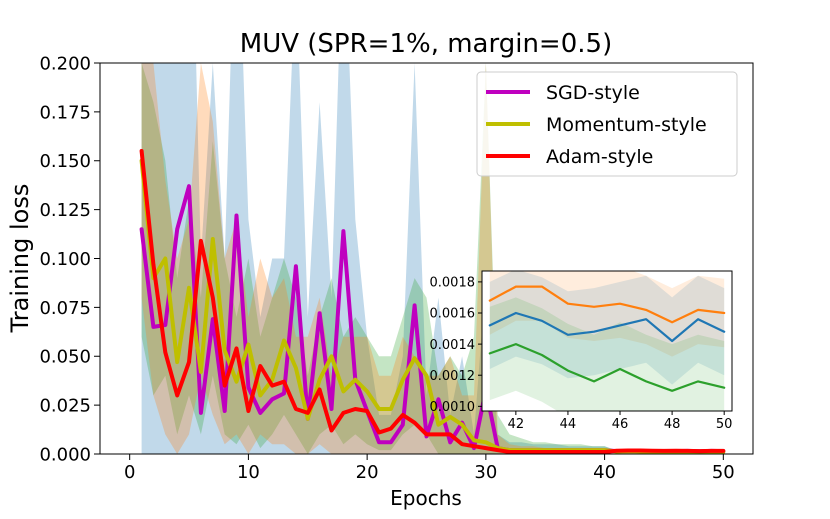  Describe the element at coordinates (724, 424) in the screenshot. I see `inset-x-tick-label: 50` at that location.